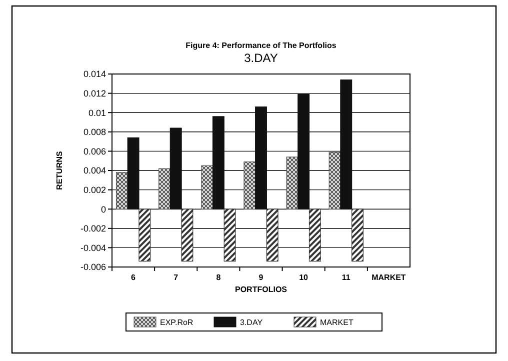  I want to click on y-tick-label: 0.012, so click(94, 93).